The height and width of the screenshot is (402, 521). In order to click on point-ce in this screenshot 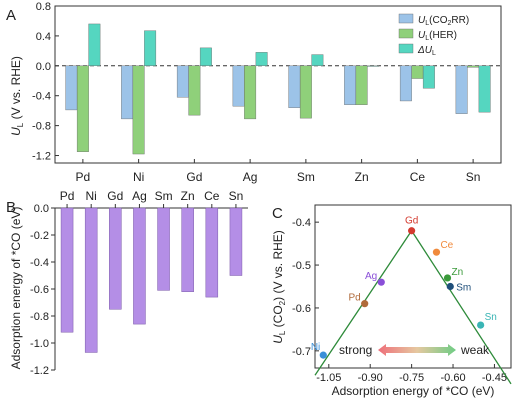, I will do `click(436, 252)`.